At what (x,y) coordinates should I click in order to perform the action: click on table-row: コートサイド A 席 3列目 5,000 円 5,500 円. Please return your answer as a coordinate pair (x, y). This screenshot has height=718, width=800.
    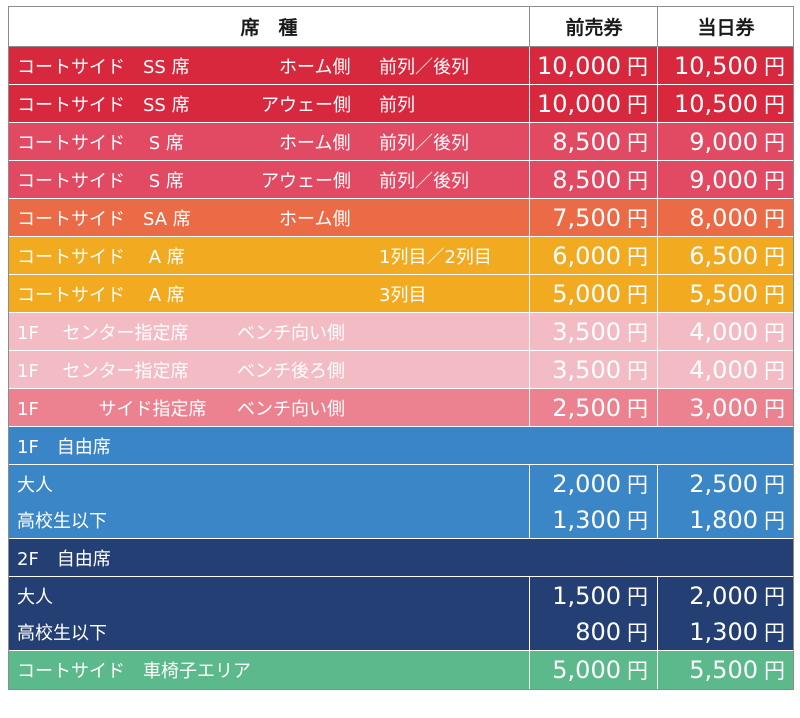
    Looking at the image, I should click on (401, 294).